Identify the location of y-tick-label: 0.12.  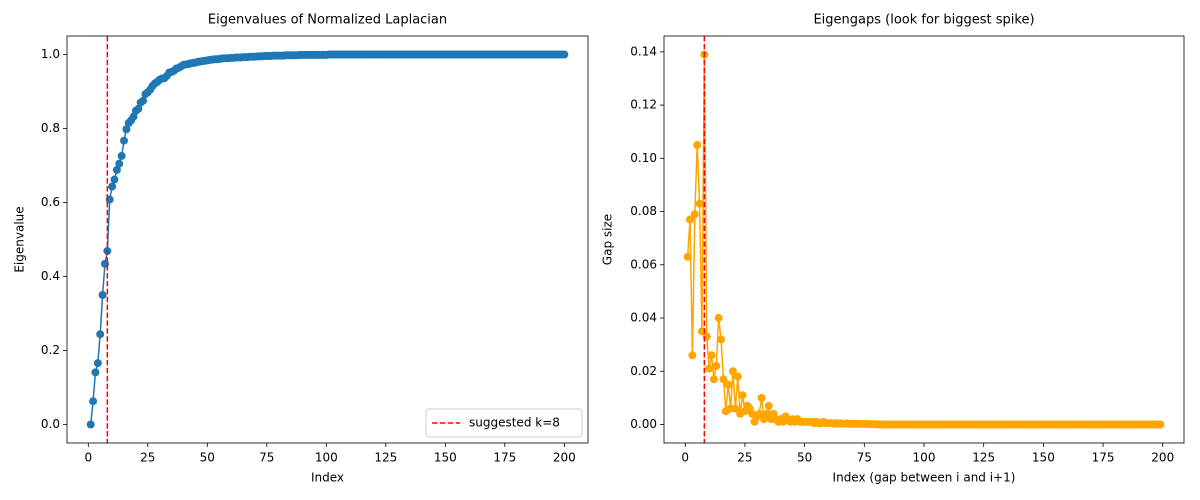
(643, 105).